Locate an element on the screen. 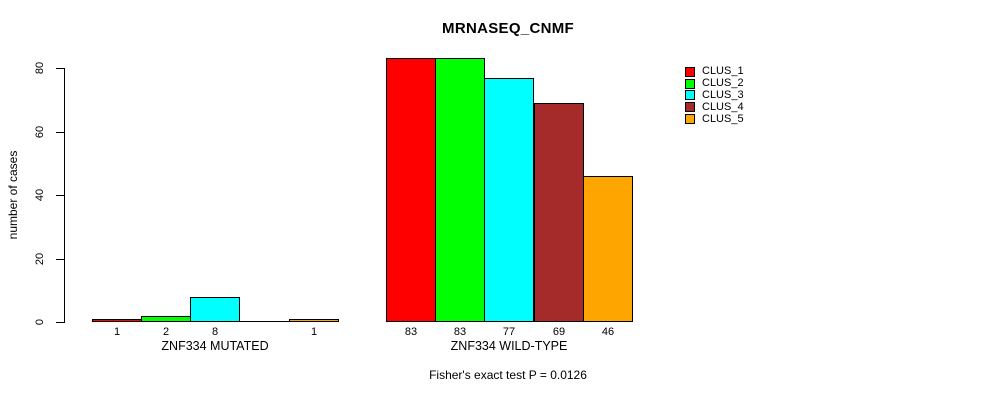 This screenshot has width=990, height=400. legend-label: CLUS_2 is located at coordinates (723, 83).